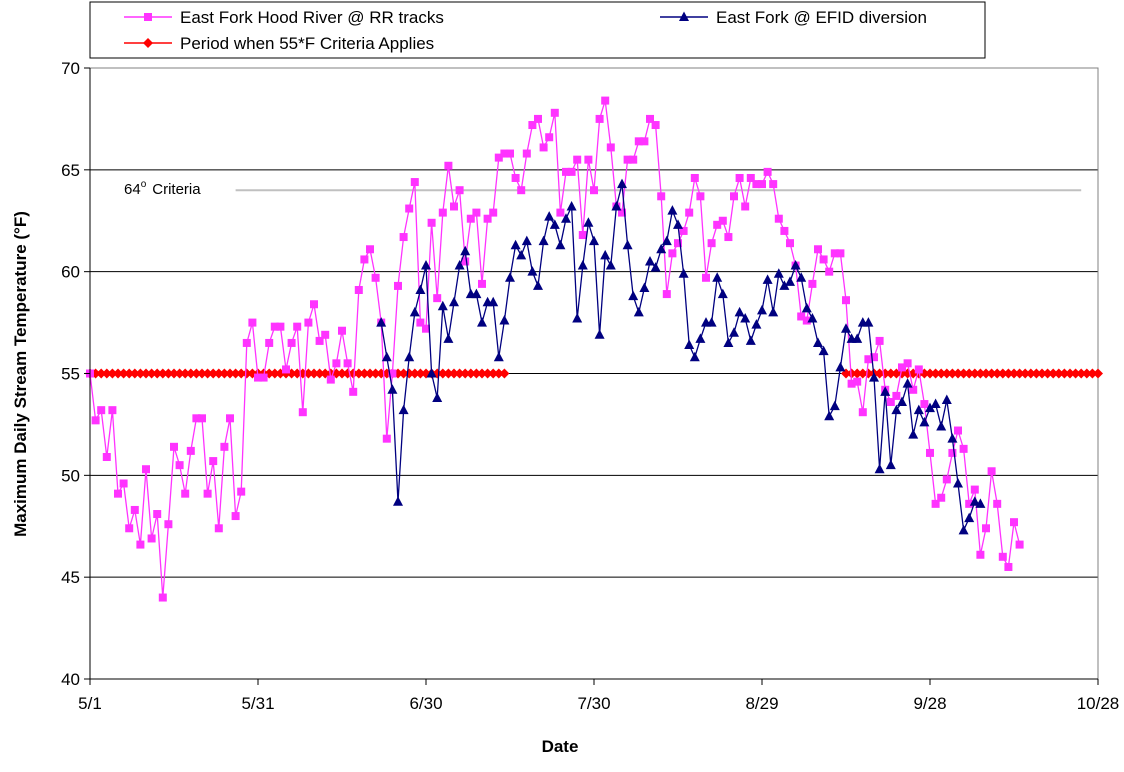 This screenshot has width=1124, height=772. What do you see at coordinates (593, 703) in the screenshot?
I see `x-tick-label: 7/30` at bounding box center [593, 703].